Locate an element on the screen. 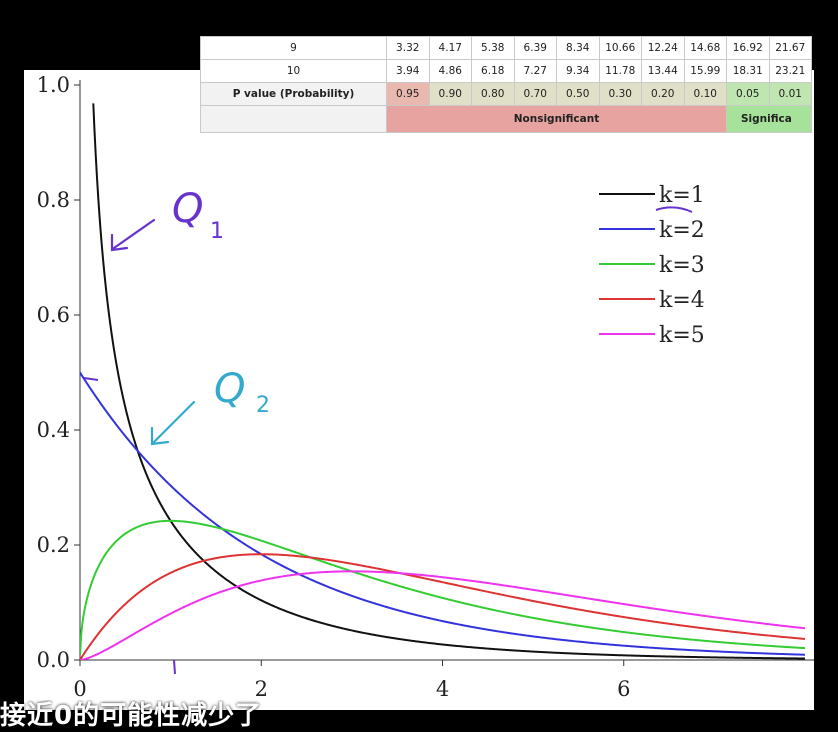 The height and width of the screenshot is (732, 838). p-value-cell: 0.20 is located at coordinates (663, 94).